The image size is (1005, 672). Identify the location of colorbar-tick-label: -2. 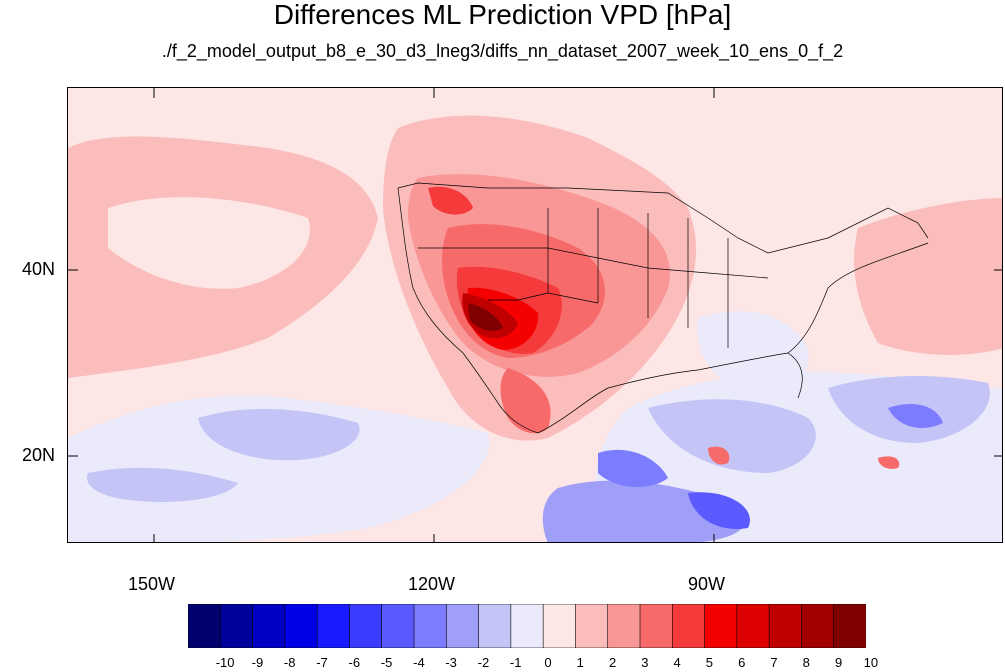
(483, 662).